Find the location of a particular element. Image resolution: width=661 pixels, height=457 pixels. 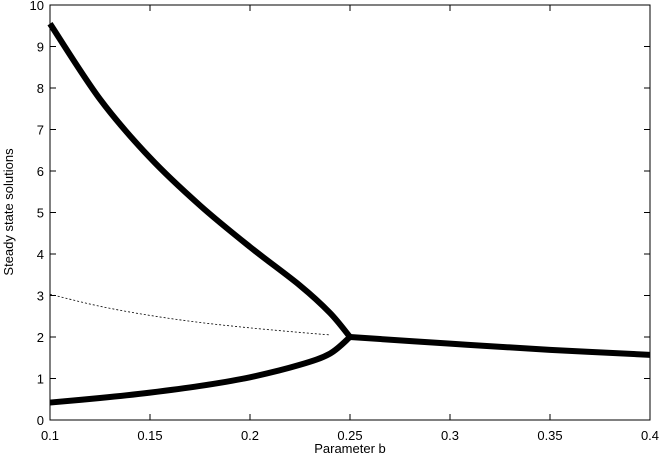

x-tick-label: 0.3 is located at coordinates (450, 435).